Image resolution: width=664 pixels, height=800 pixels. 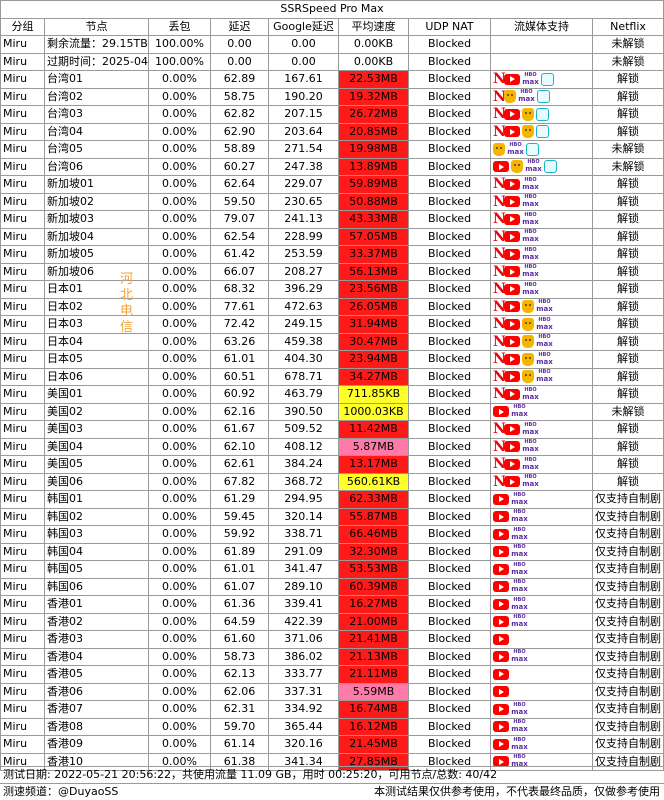 What do you see at coordinates (303, 324) in the screenshot?
I see `google-ping-cell: 249.15` at bounding box center [303, 324].